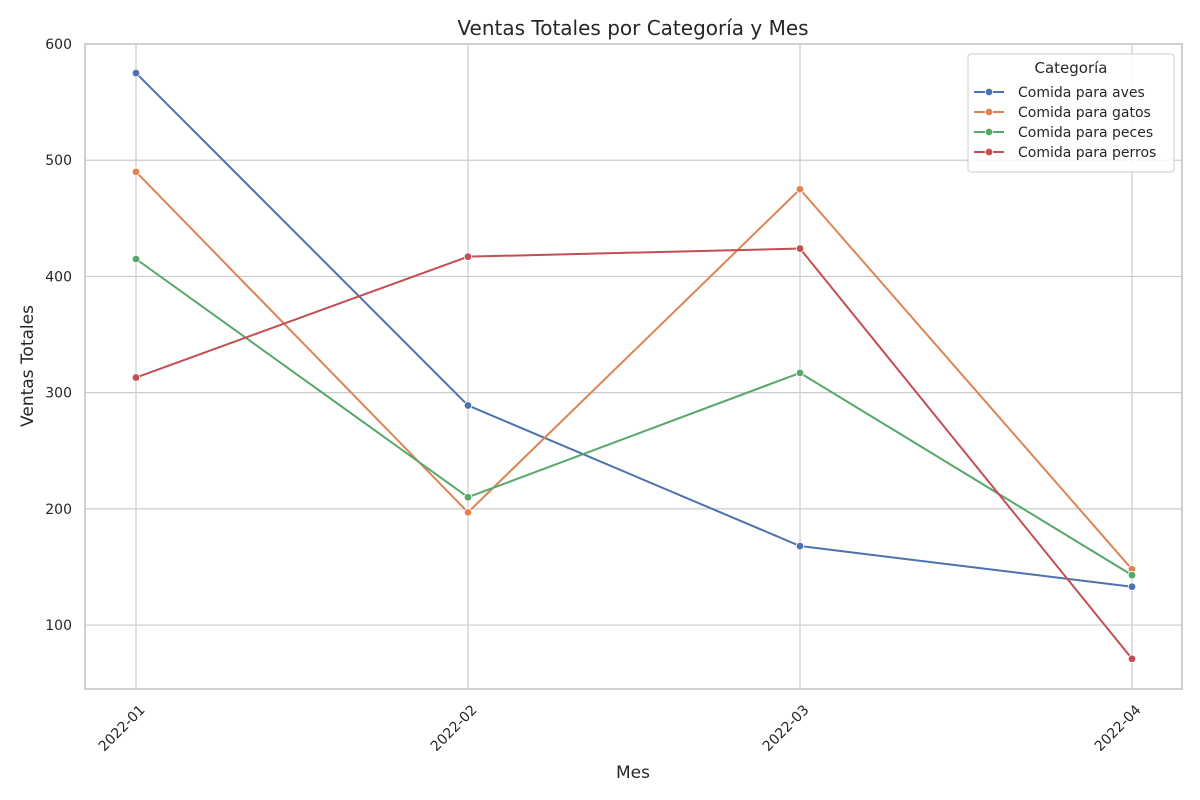  What do you see at coordinates (28, 366) in the screenshot?
I see `y-axis-label: Ventas Totales` at bounding box center [28, 366].